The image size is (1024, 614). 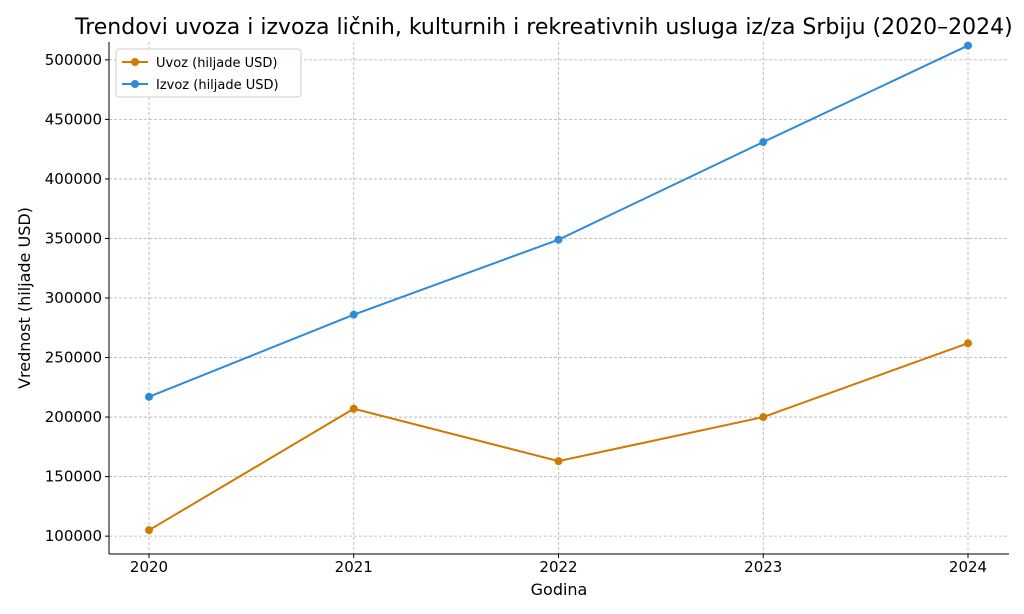 I want to click on y-tick-label-0: 100000, so click(x=73, y=536).